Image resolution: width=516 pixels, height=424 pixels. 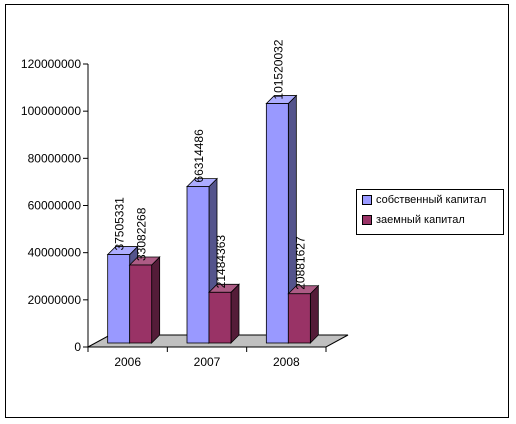 What do you see at coordinates (51, 111) in the screenshot?
I see `y-tick-label: 100000000` at bounding box center [51, 111].